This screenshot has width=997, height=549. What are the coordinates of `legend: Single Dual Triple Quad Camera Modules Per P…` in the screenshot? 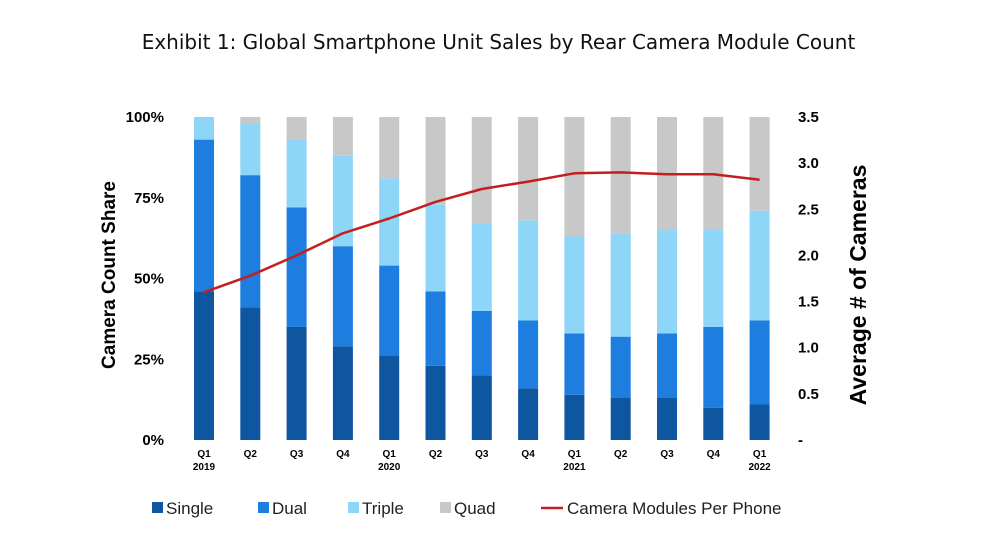 It's located at (467, 508).